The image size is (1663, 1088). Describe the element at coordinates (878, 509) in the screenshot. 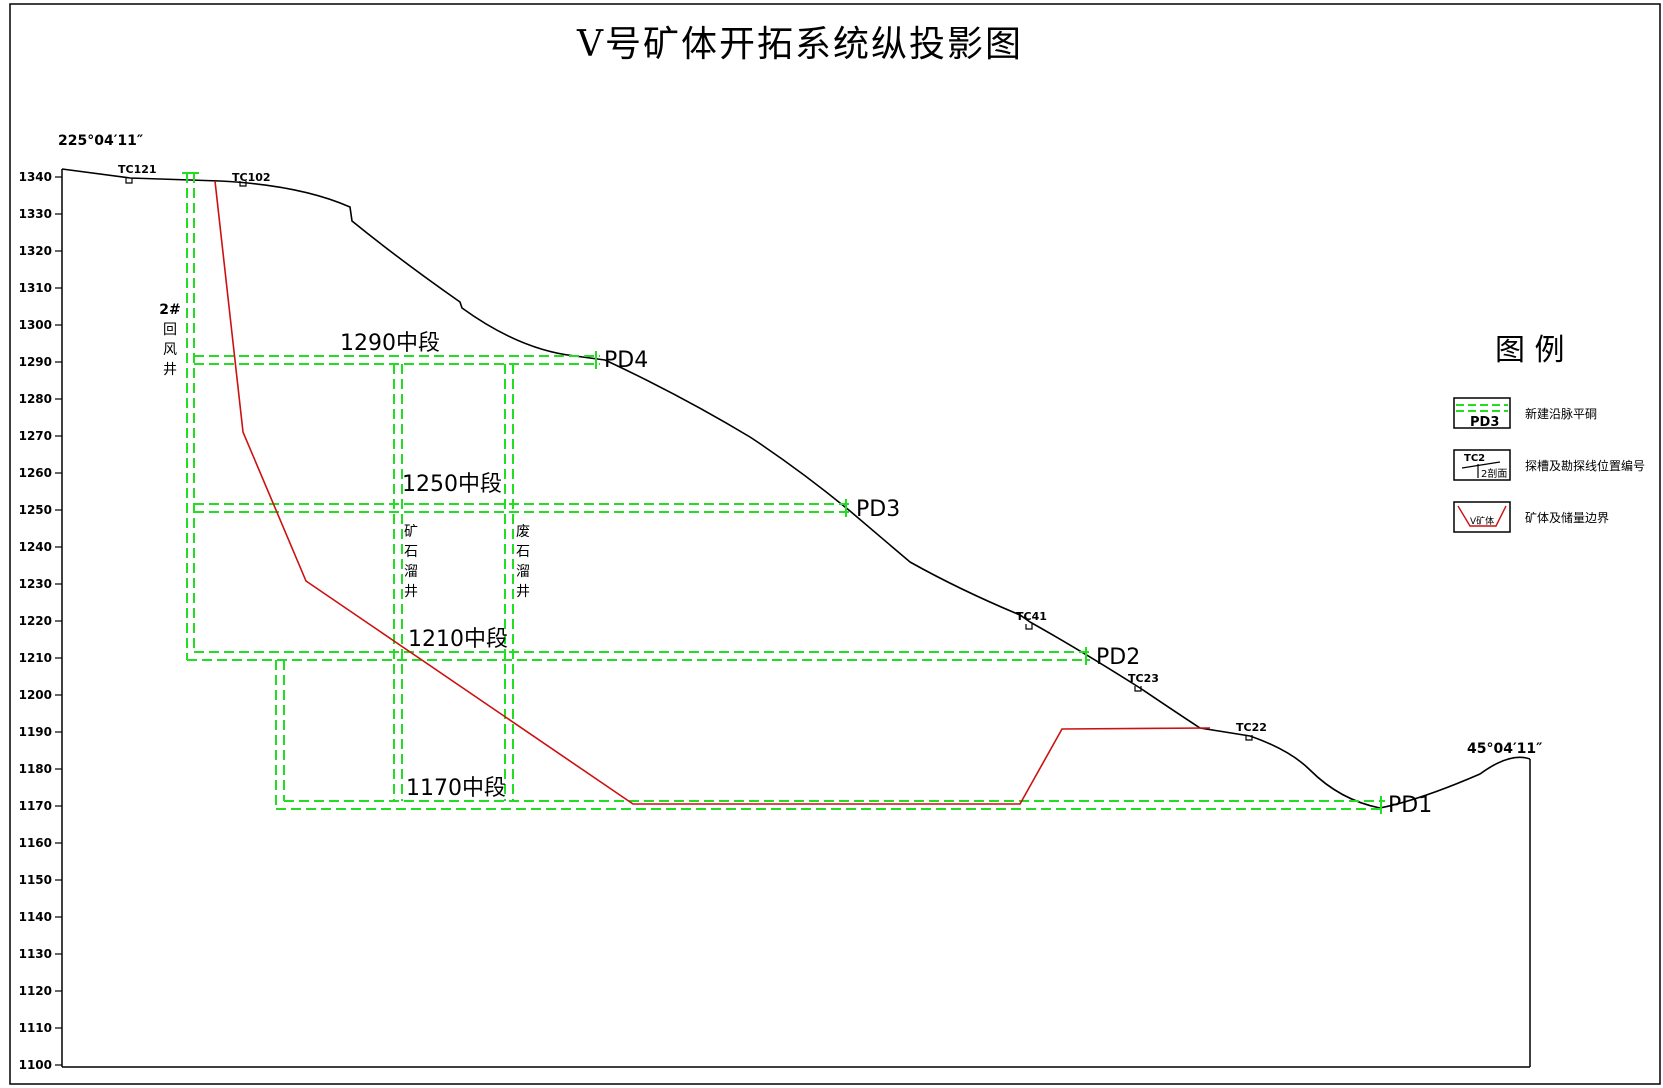

I see `adit-label-pd3: PD3` at that location.